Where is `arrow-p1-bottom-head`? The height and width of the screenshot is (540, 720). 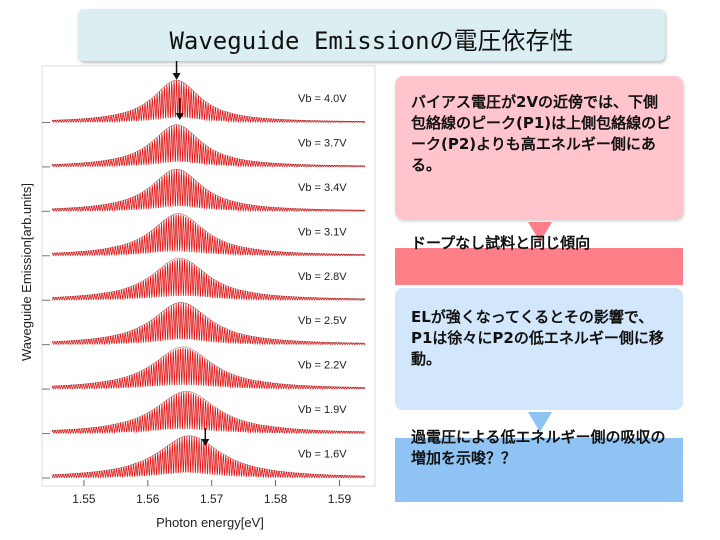 arrow-p1-bottom-head is located at coordinates (205, 442).